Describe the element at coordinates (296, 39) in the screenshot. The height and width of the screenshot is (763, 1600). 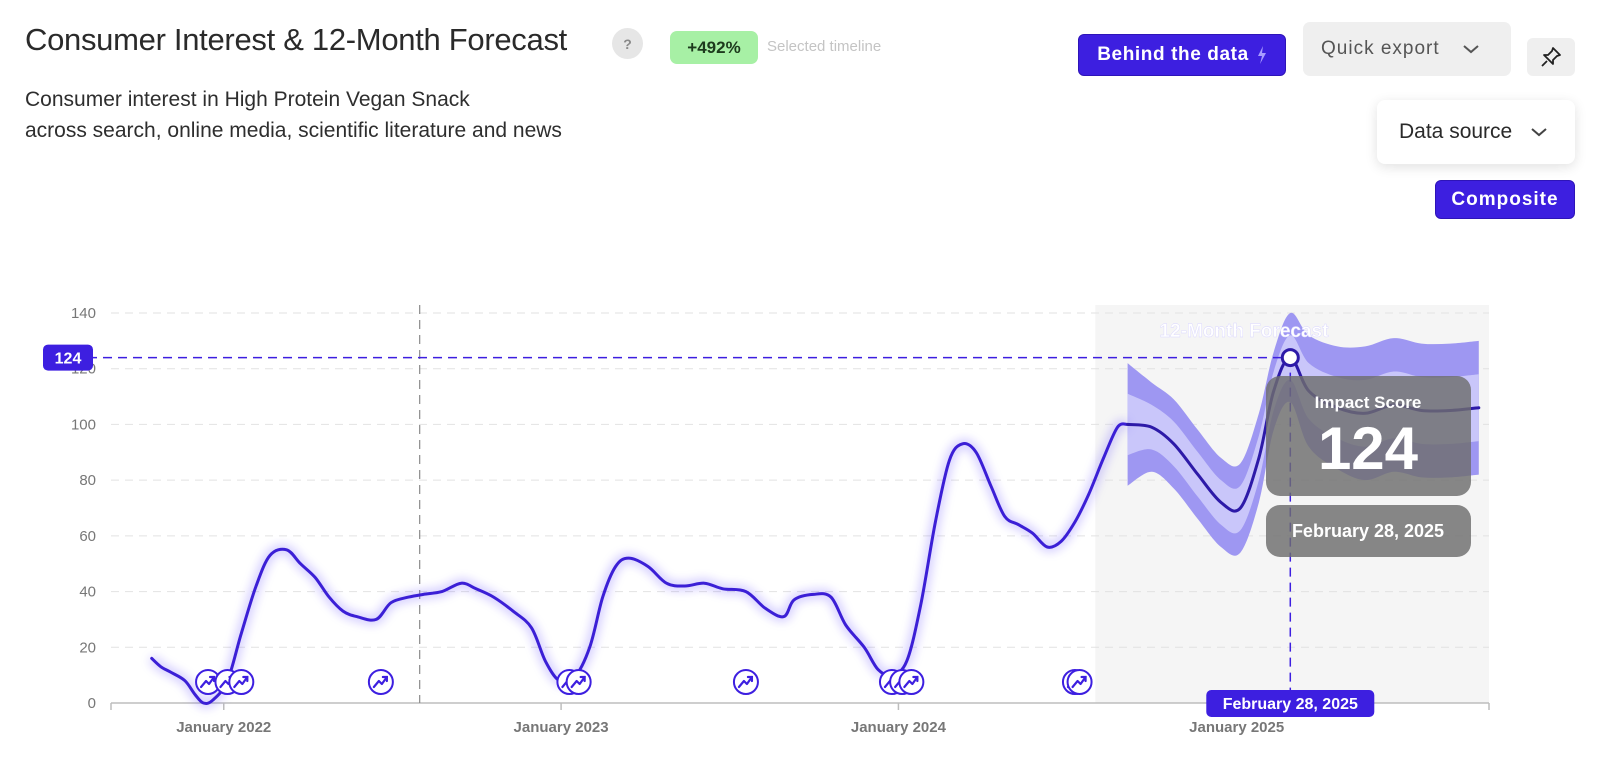
I see `page-title: Consumer Interest & 12-Month Forecast` at that location.